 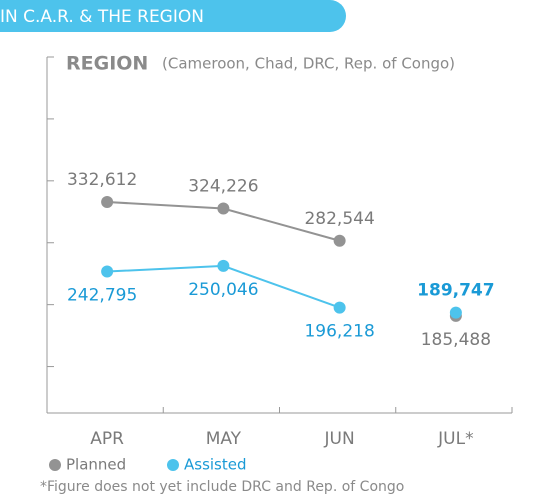 What do you see at coordinates (455, 439) in the screenshot?
I see `x-tick-label: JUL*` at bounding box center [455, 439].